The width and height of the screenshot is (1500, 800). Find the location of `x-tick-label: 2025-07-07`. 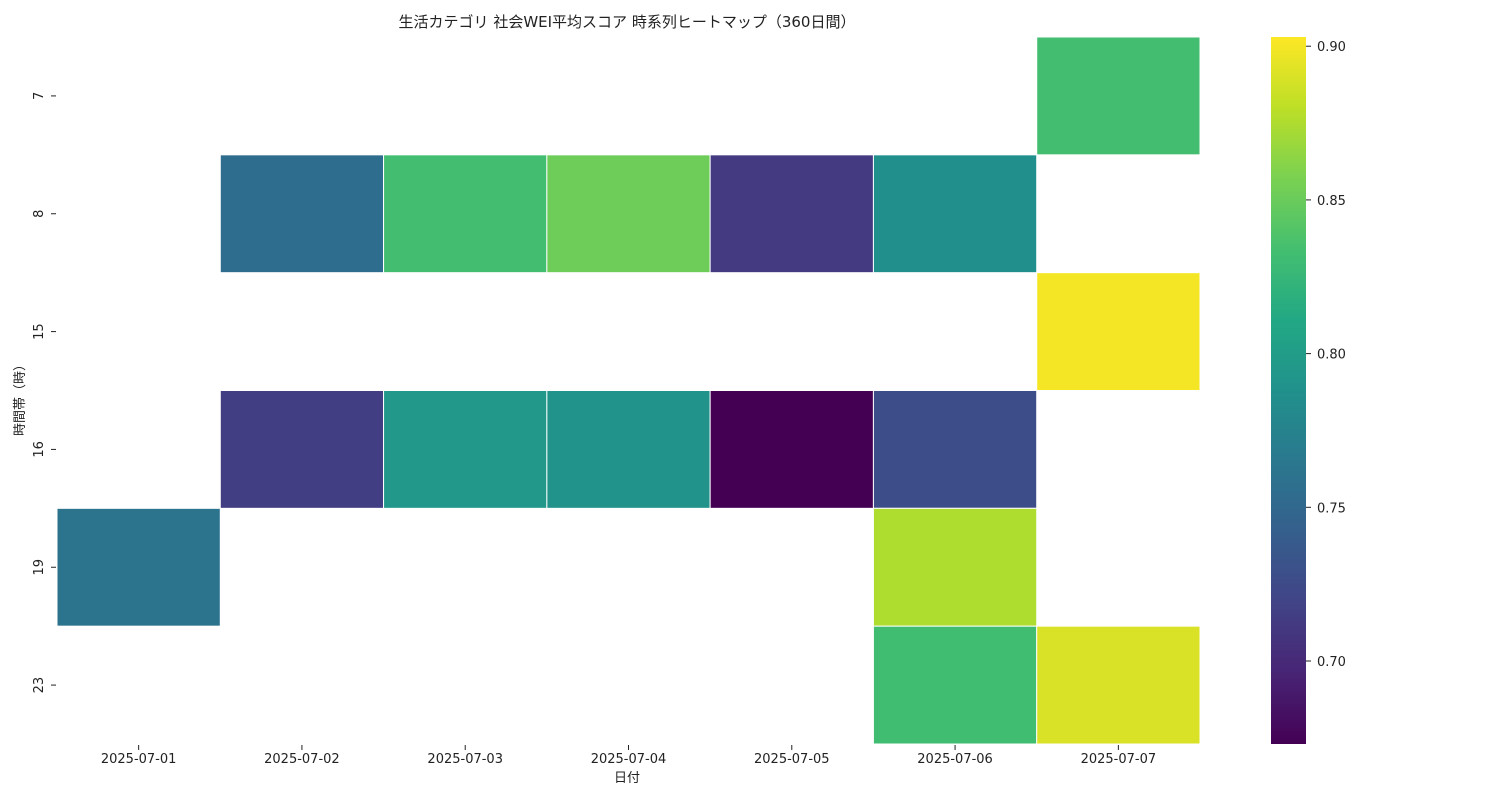

x-tick-label: 2025-07-07 is located at coordinates (1119, 759).